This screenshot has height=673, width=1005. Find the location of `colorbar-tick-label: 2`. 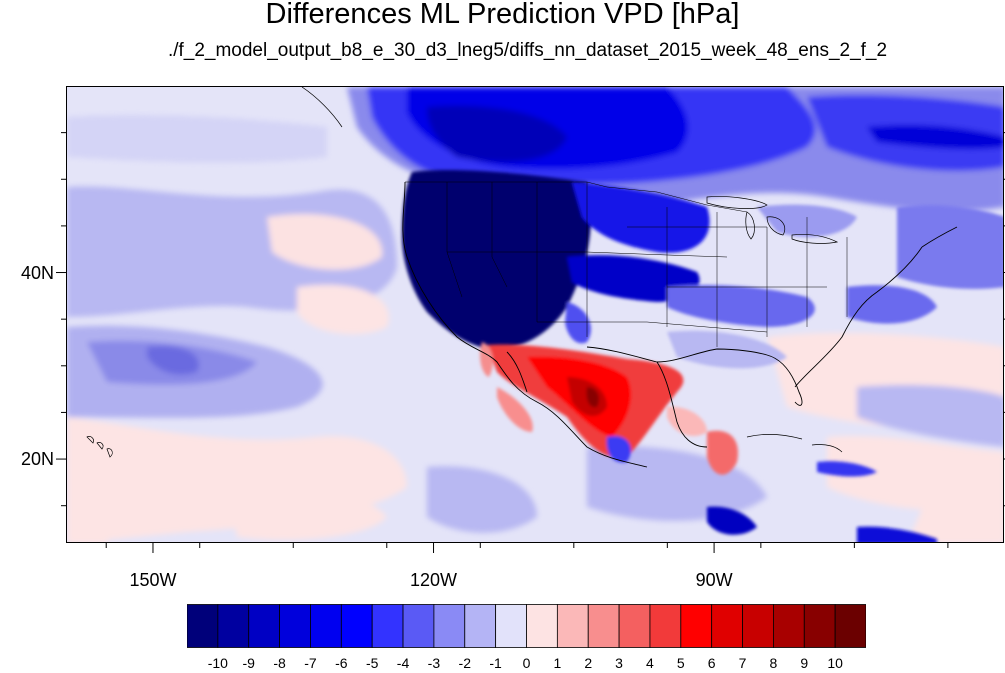

colorbar-tick-label: 2 is located at coordinates (588, 663).